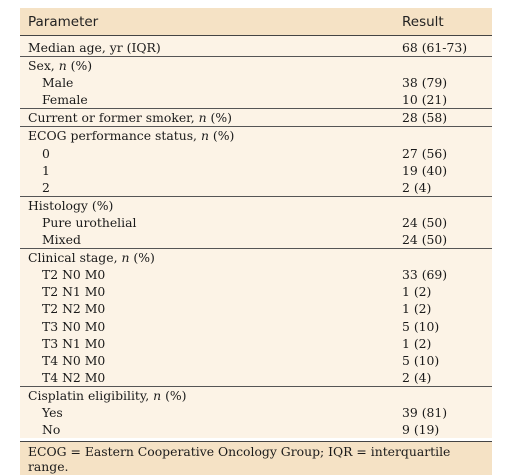 Image resolution: width=509 pixels, height=476 pixels. Describe the element at coordinates (51, 430) in the screenshot. I see `row-label: No` at that location.